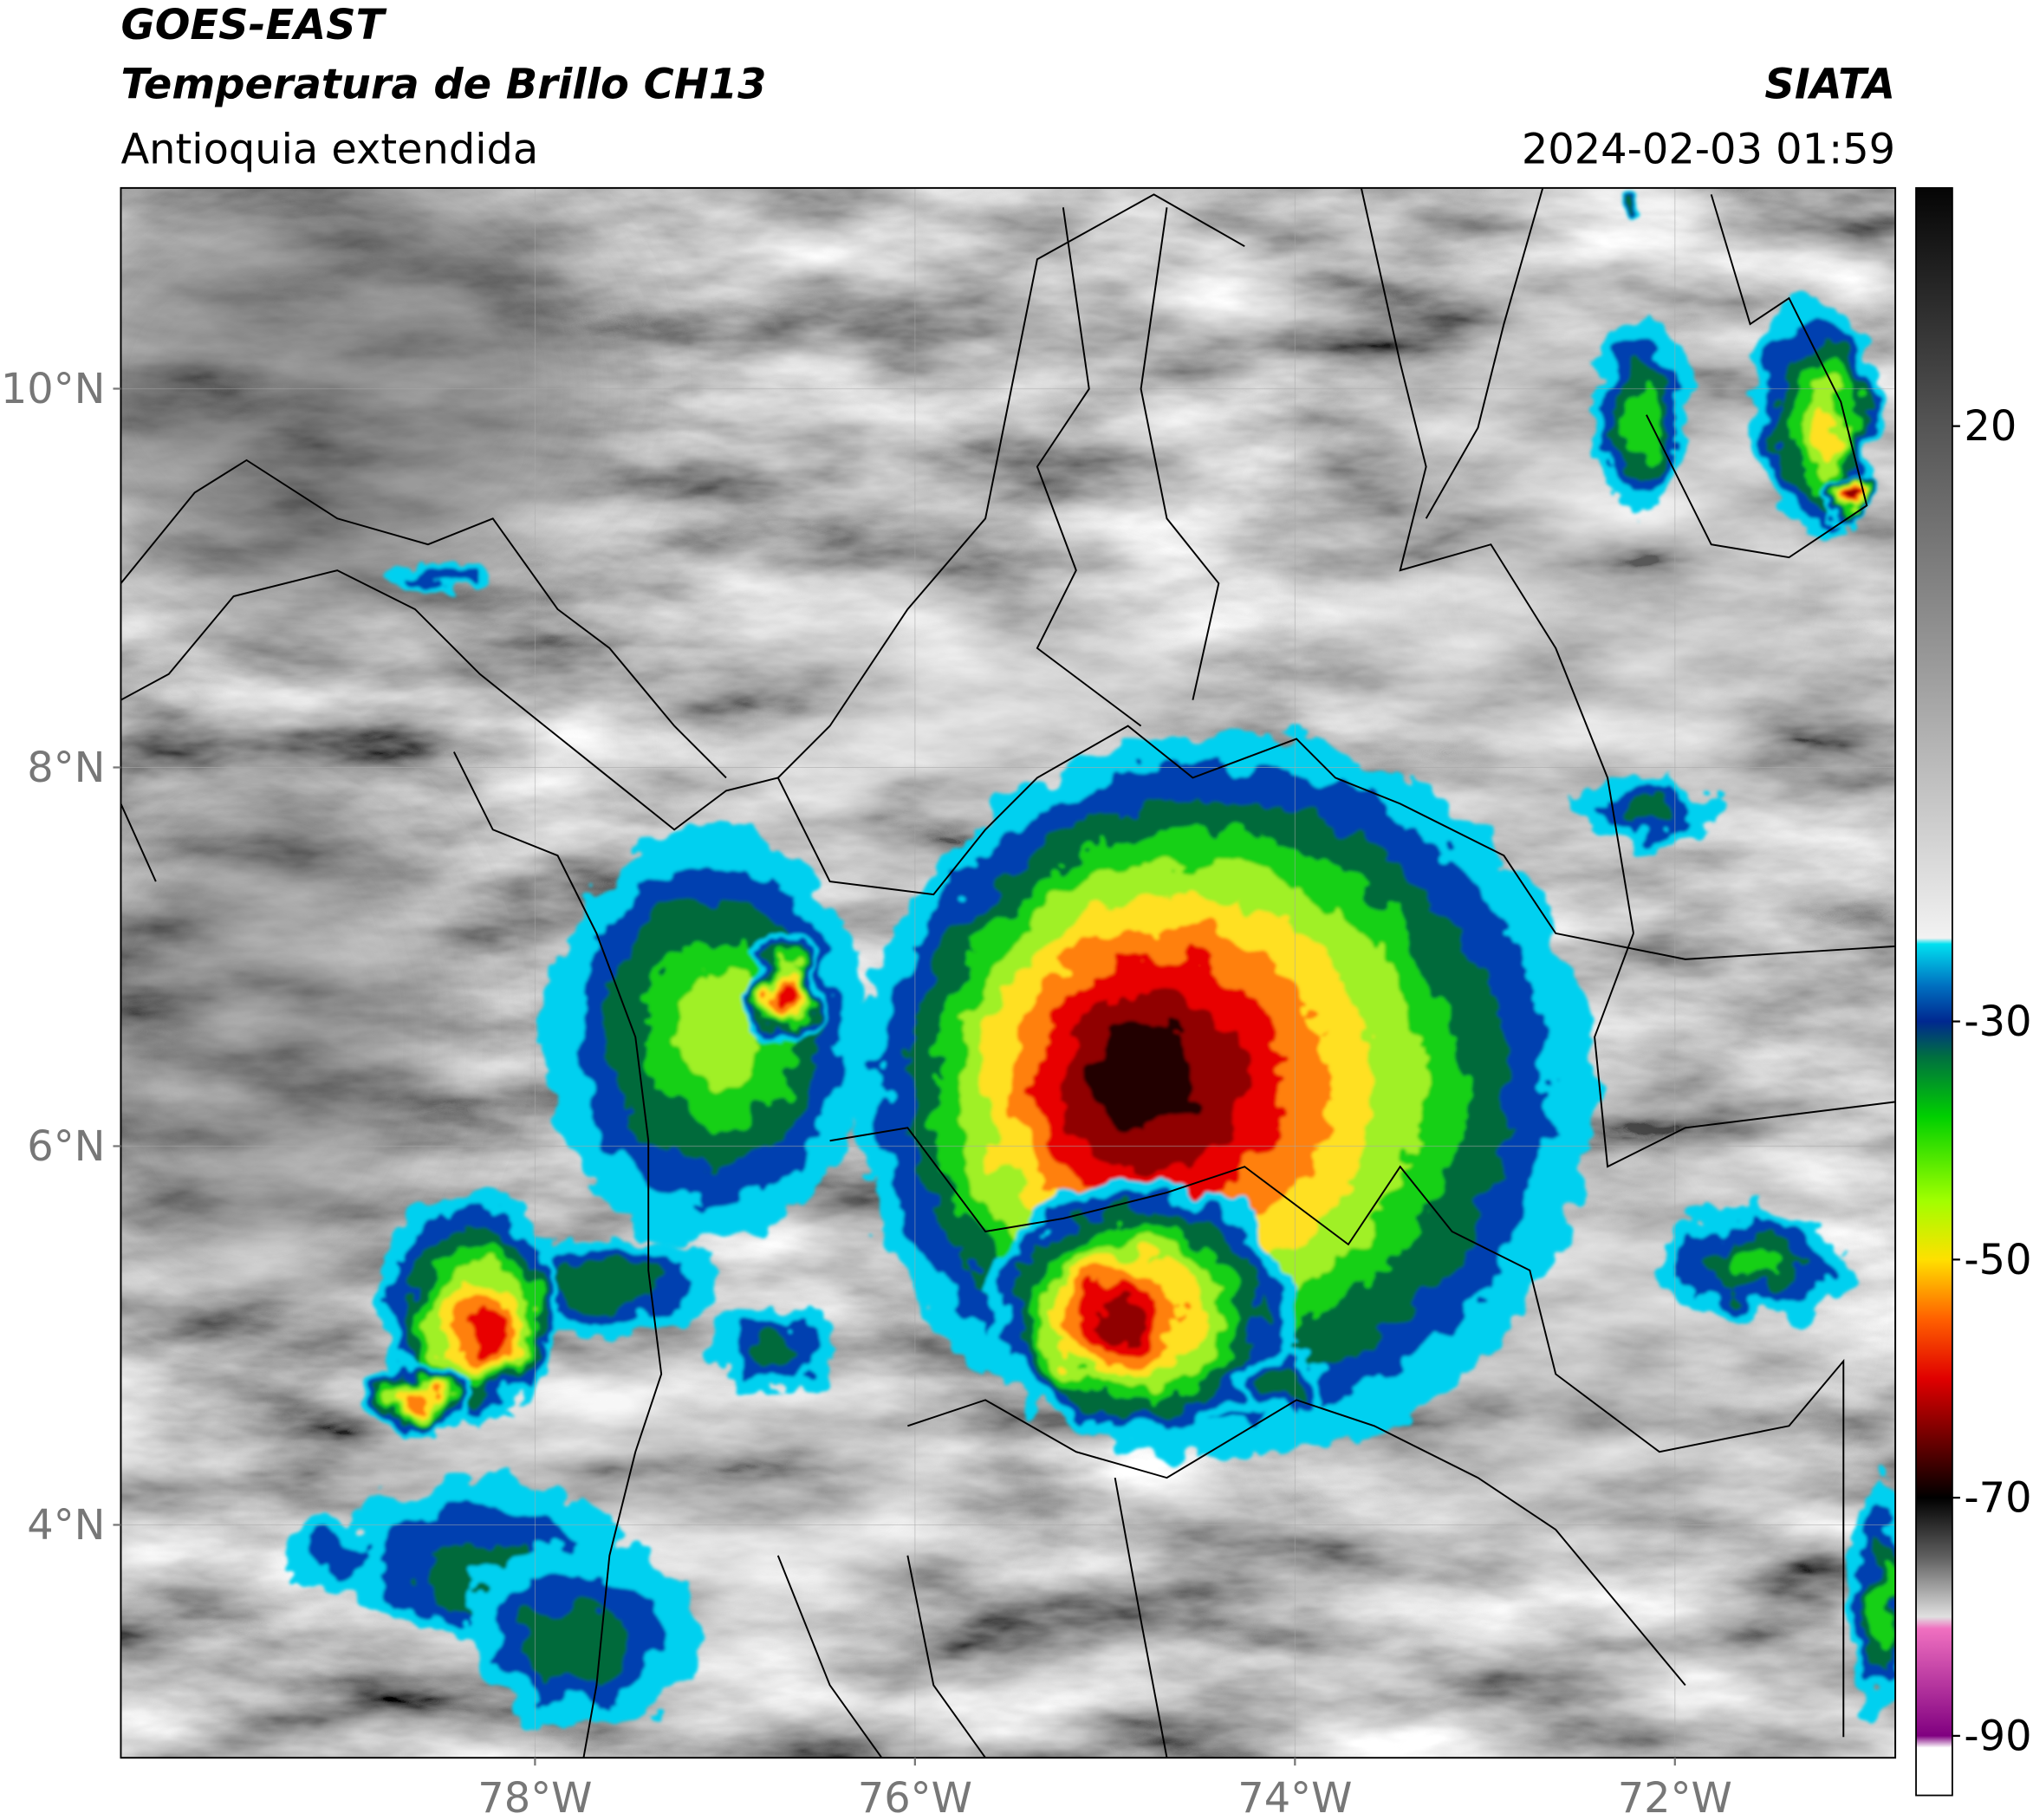 The height and width of the screenshot is (1820, 2033). Describe the element at coordinates (1997, 1736) in the screenshot. I see `colorbar-tick-label: -90` at that location.